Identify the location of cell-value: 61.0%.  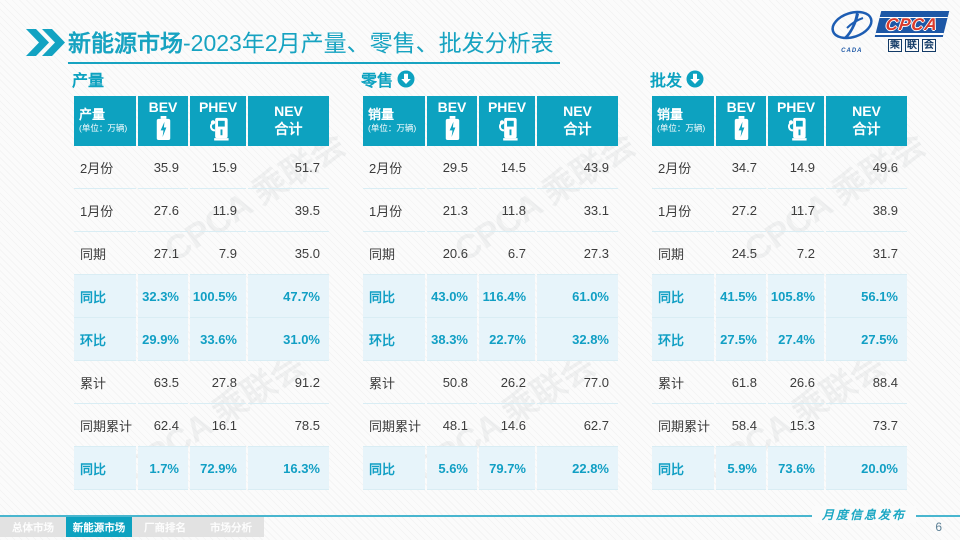
(577, 296).